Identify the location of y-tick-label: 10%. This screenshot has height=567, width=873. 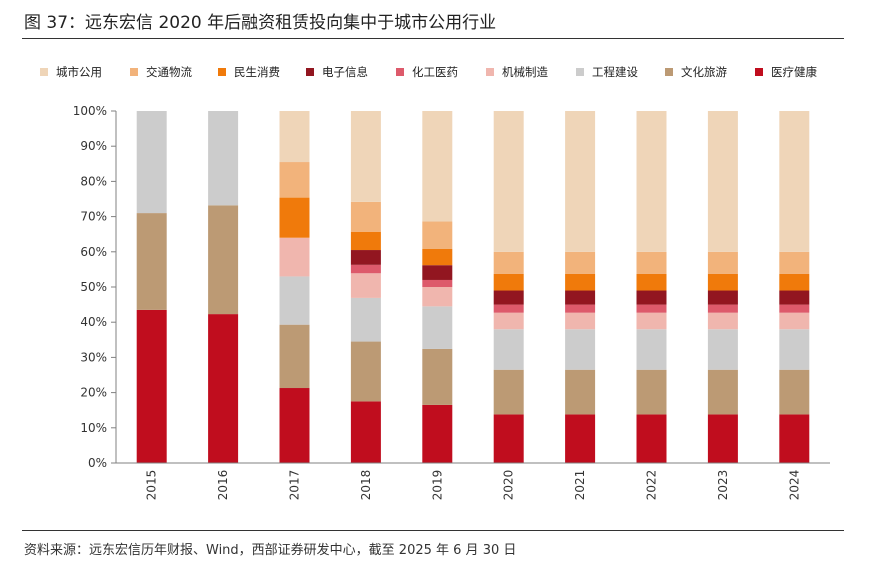
(93, 428).